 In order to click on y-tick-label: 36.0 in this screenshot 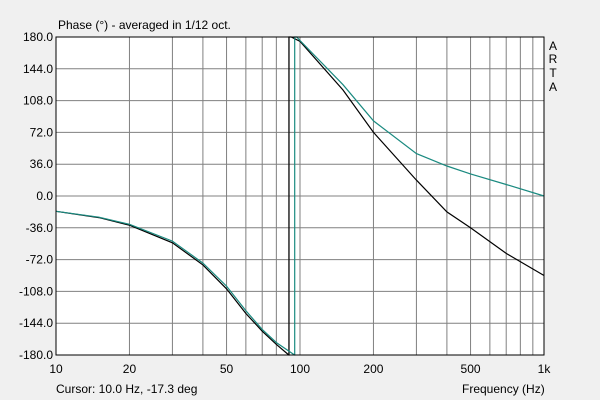, I will do `click(42, 164)`.